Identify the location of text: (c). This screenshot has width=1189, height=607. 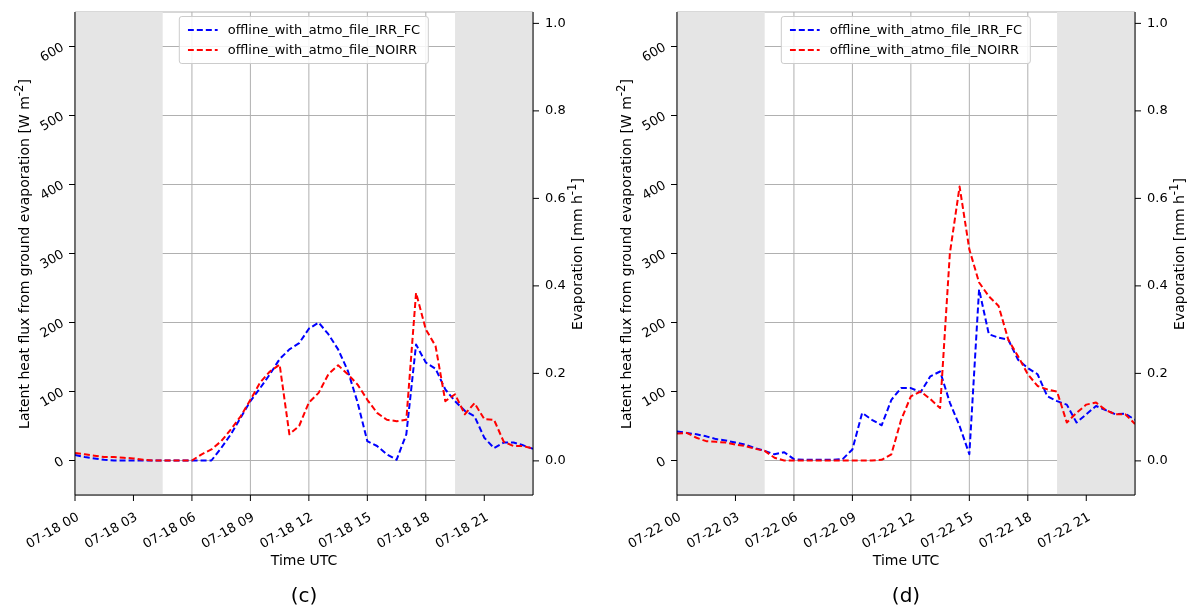
(304, 595).